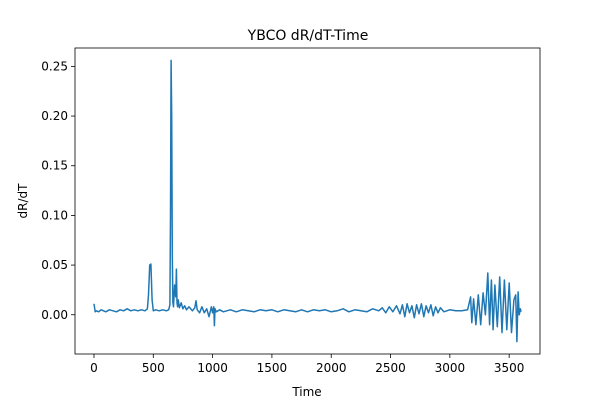  I want to click on y-tick-label: 0.10, so click(54, 215).